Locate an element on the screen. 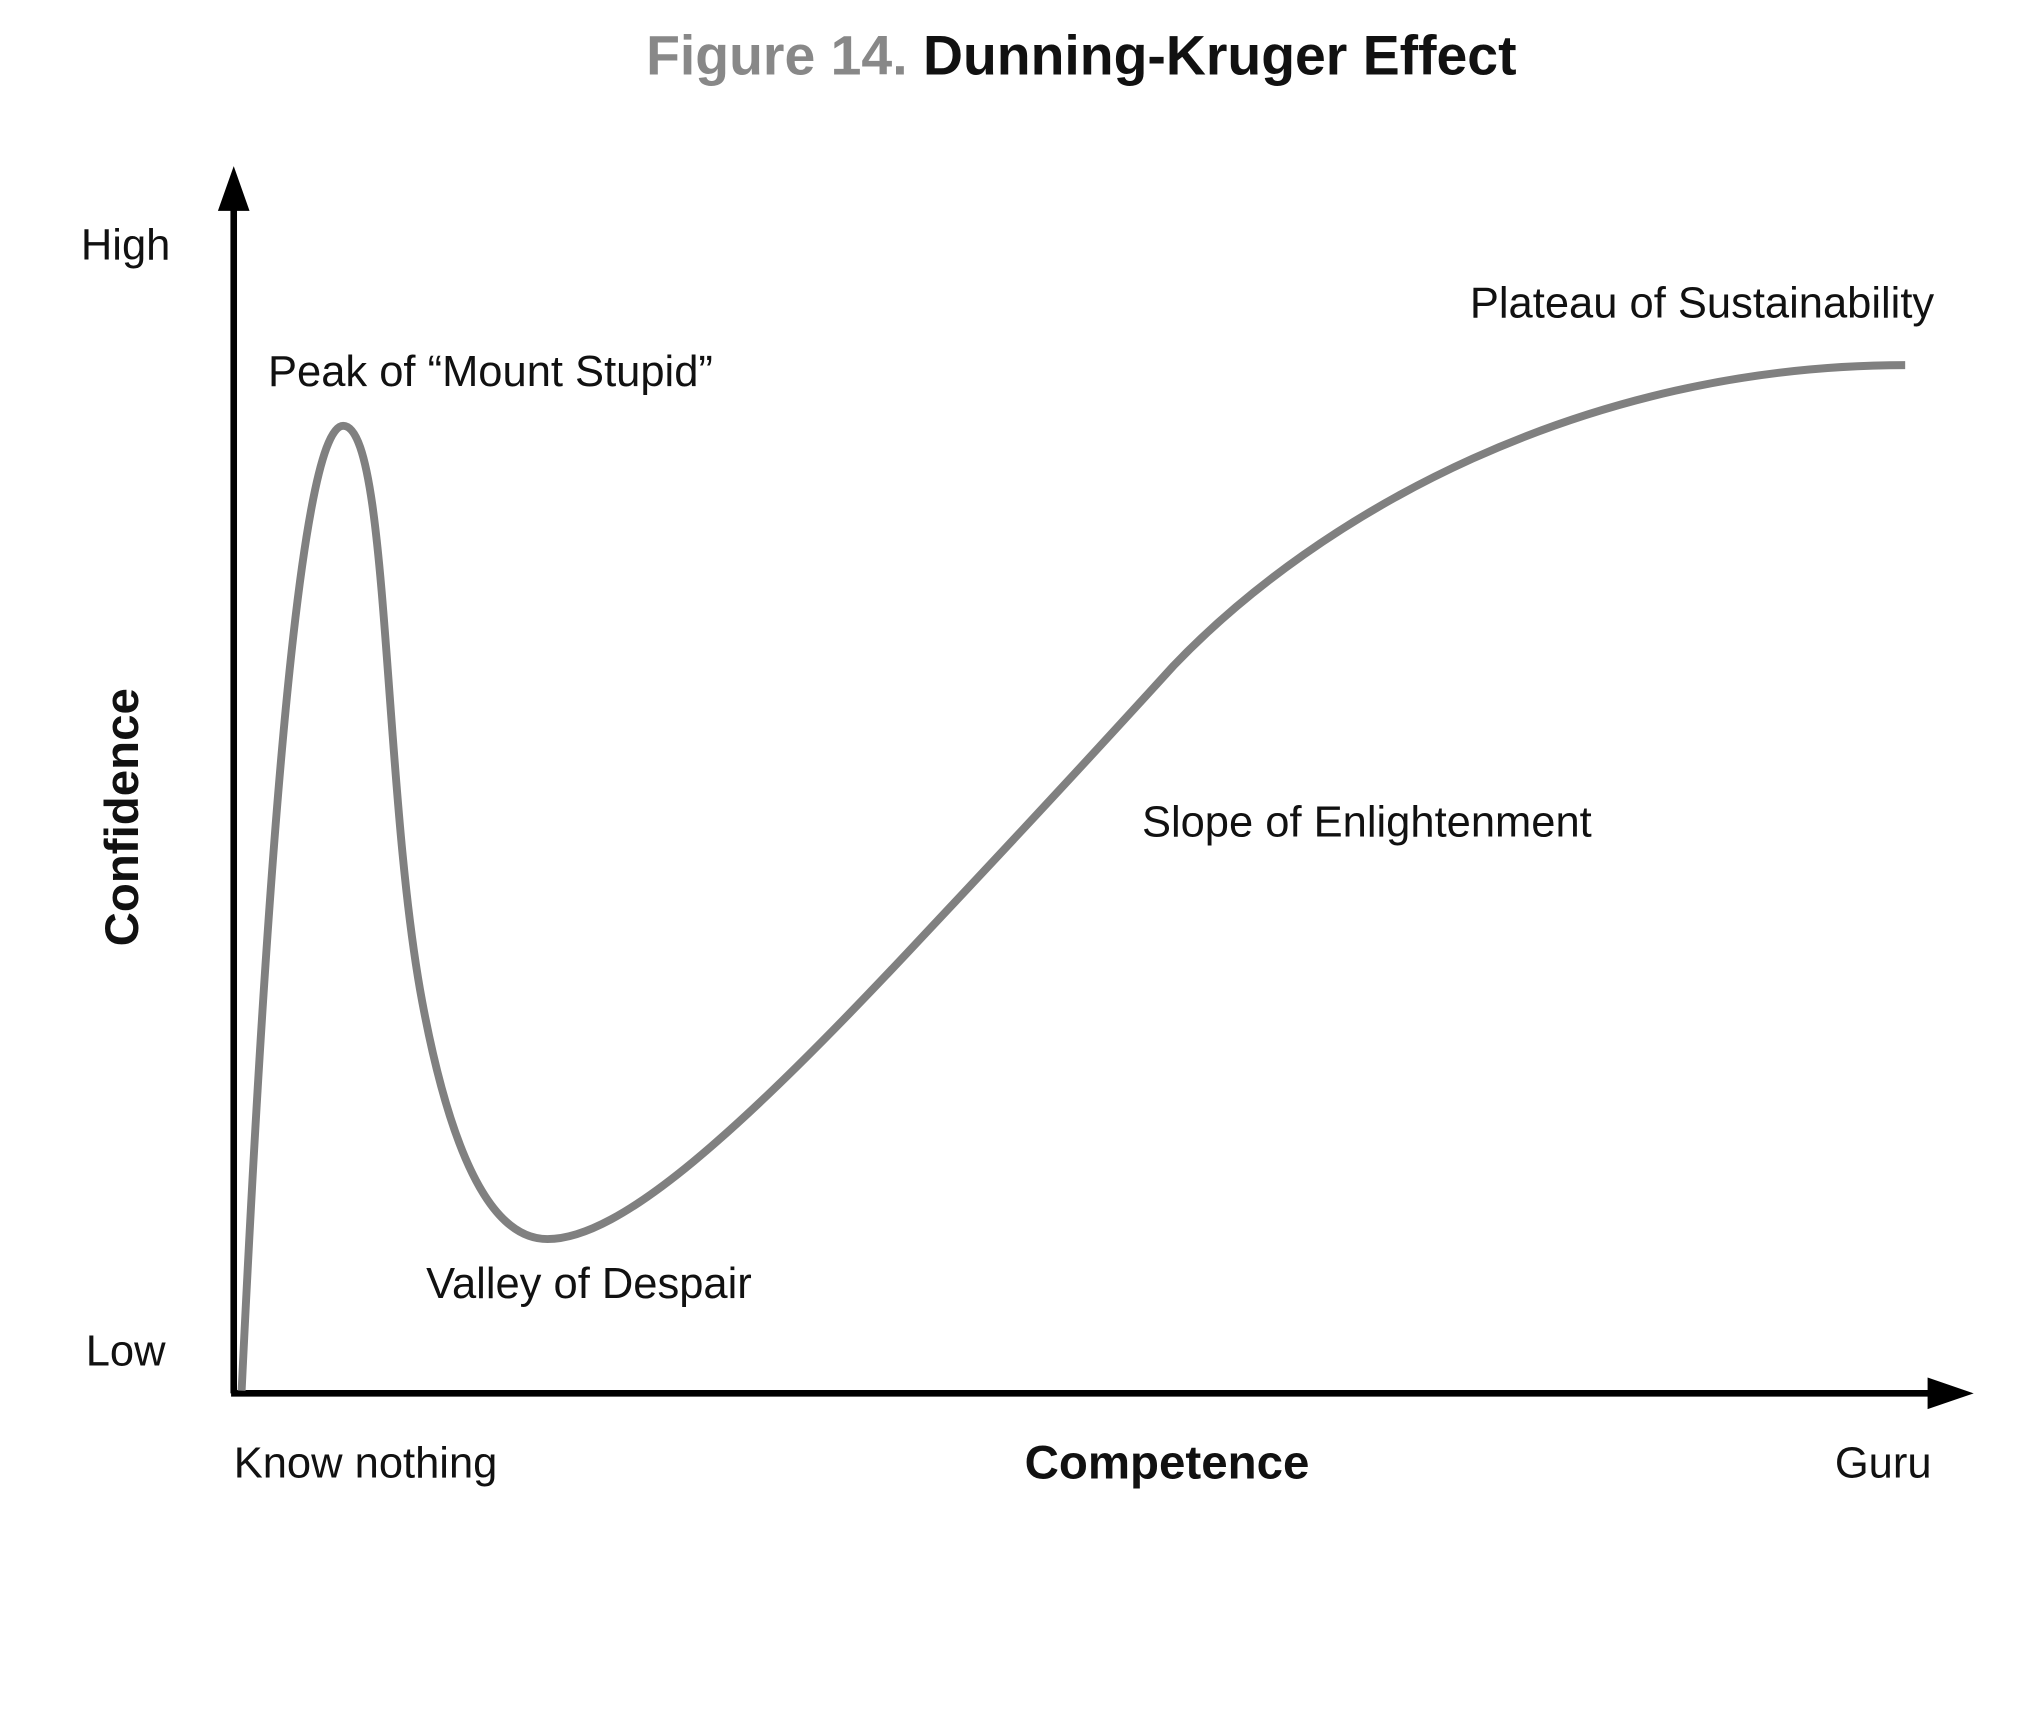  x-axis-arrow is located at coordinates (1950, 1393).